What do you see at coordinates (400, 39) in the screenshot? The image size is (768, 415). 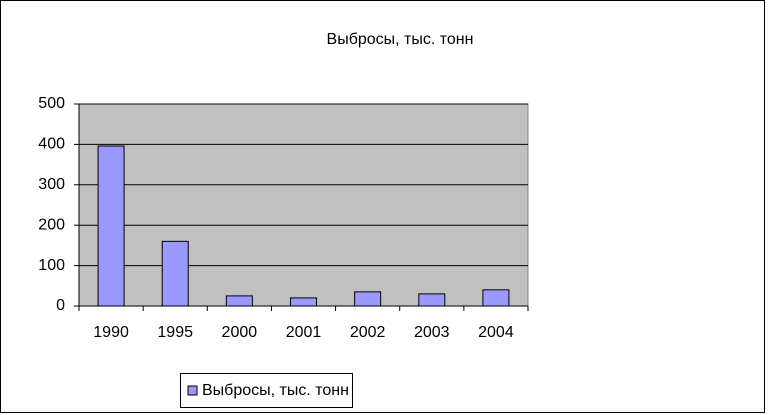 I see `chart-title: Выбросы, тыс. тонн` at bounding box center [400, 39].